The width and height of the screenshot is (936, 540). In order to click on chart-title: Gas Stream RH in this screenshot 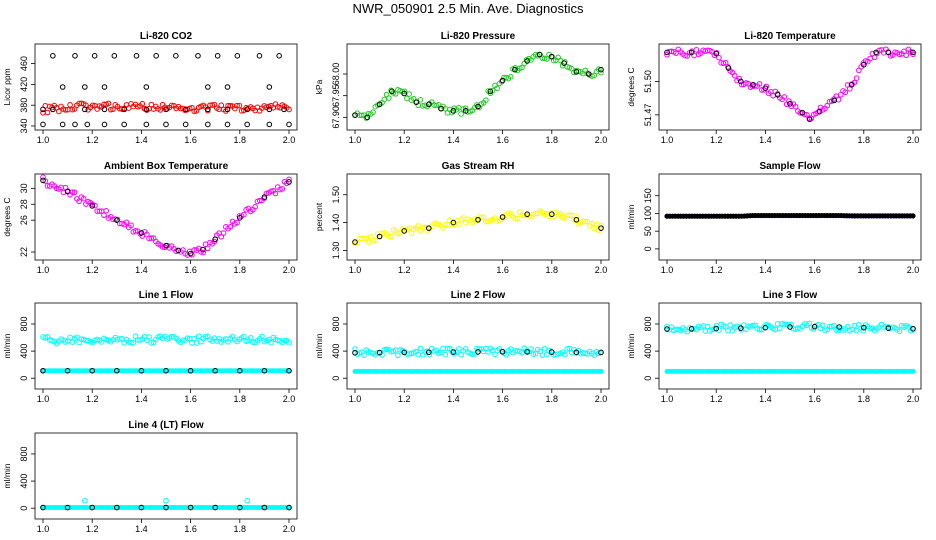, I will do `click(478, 166)`.